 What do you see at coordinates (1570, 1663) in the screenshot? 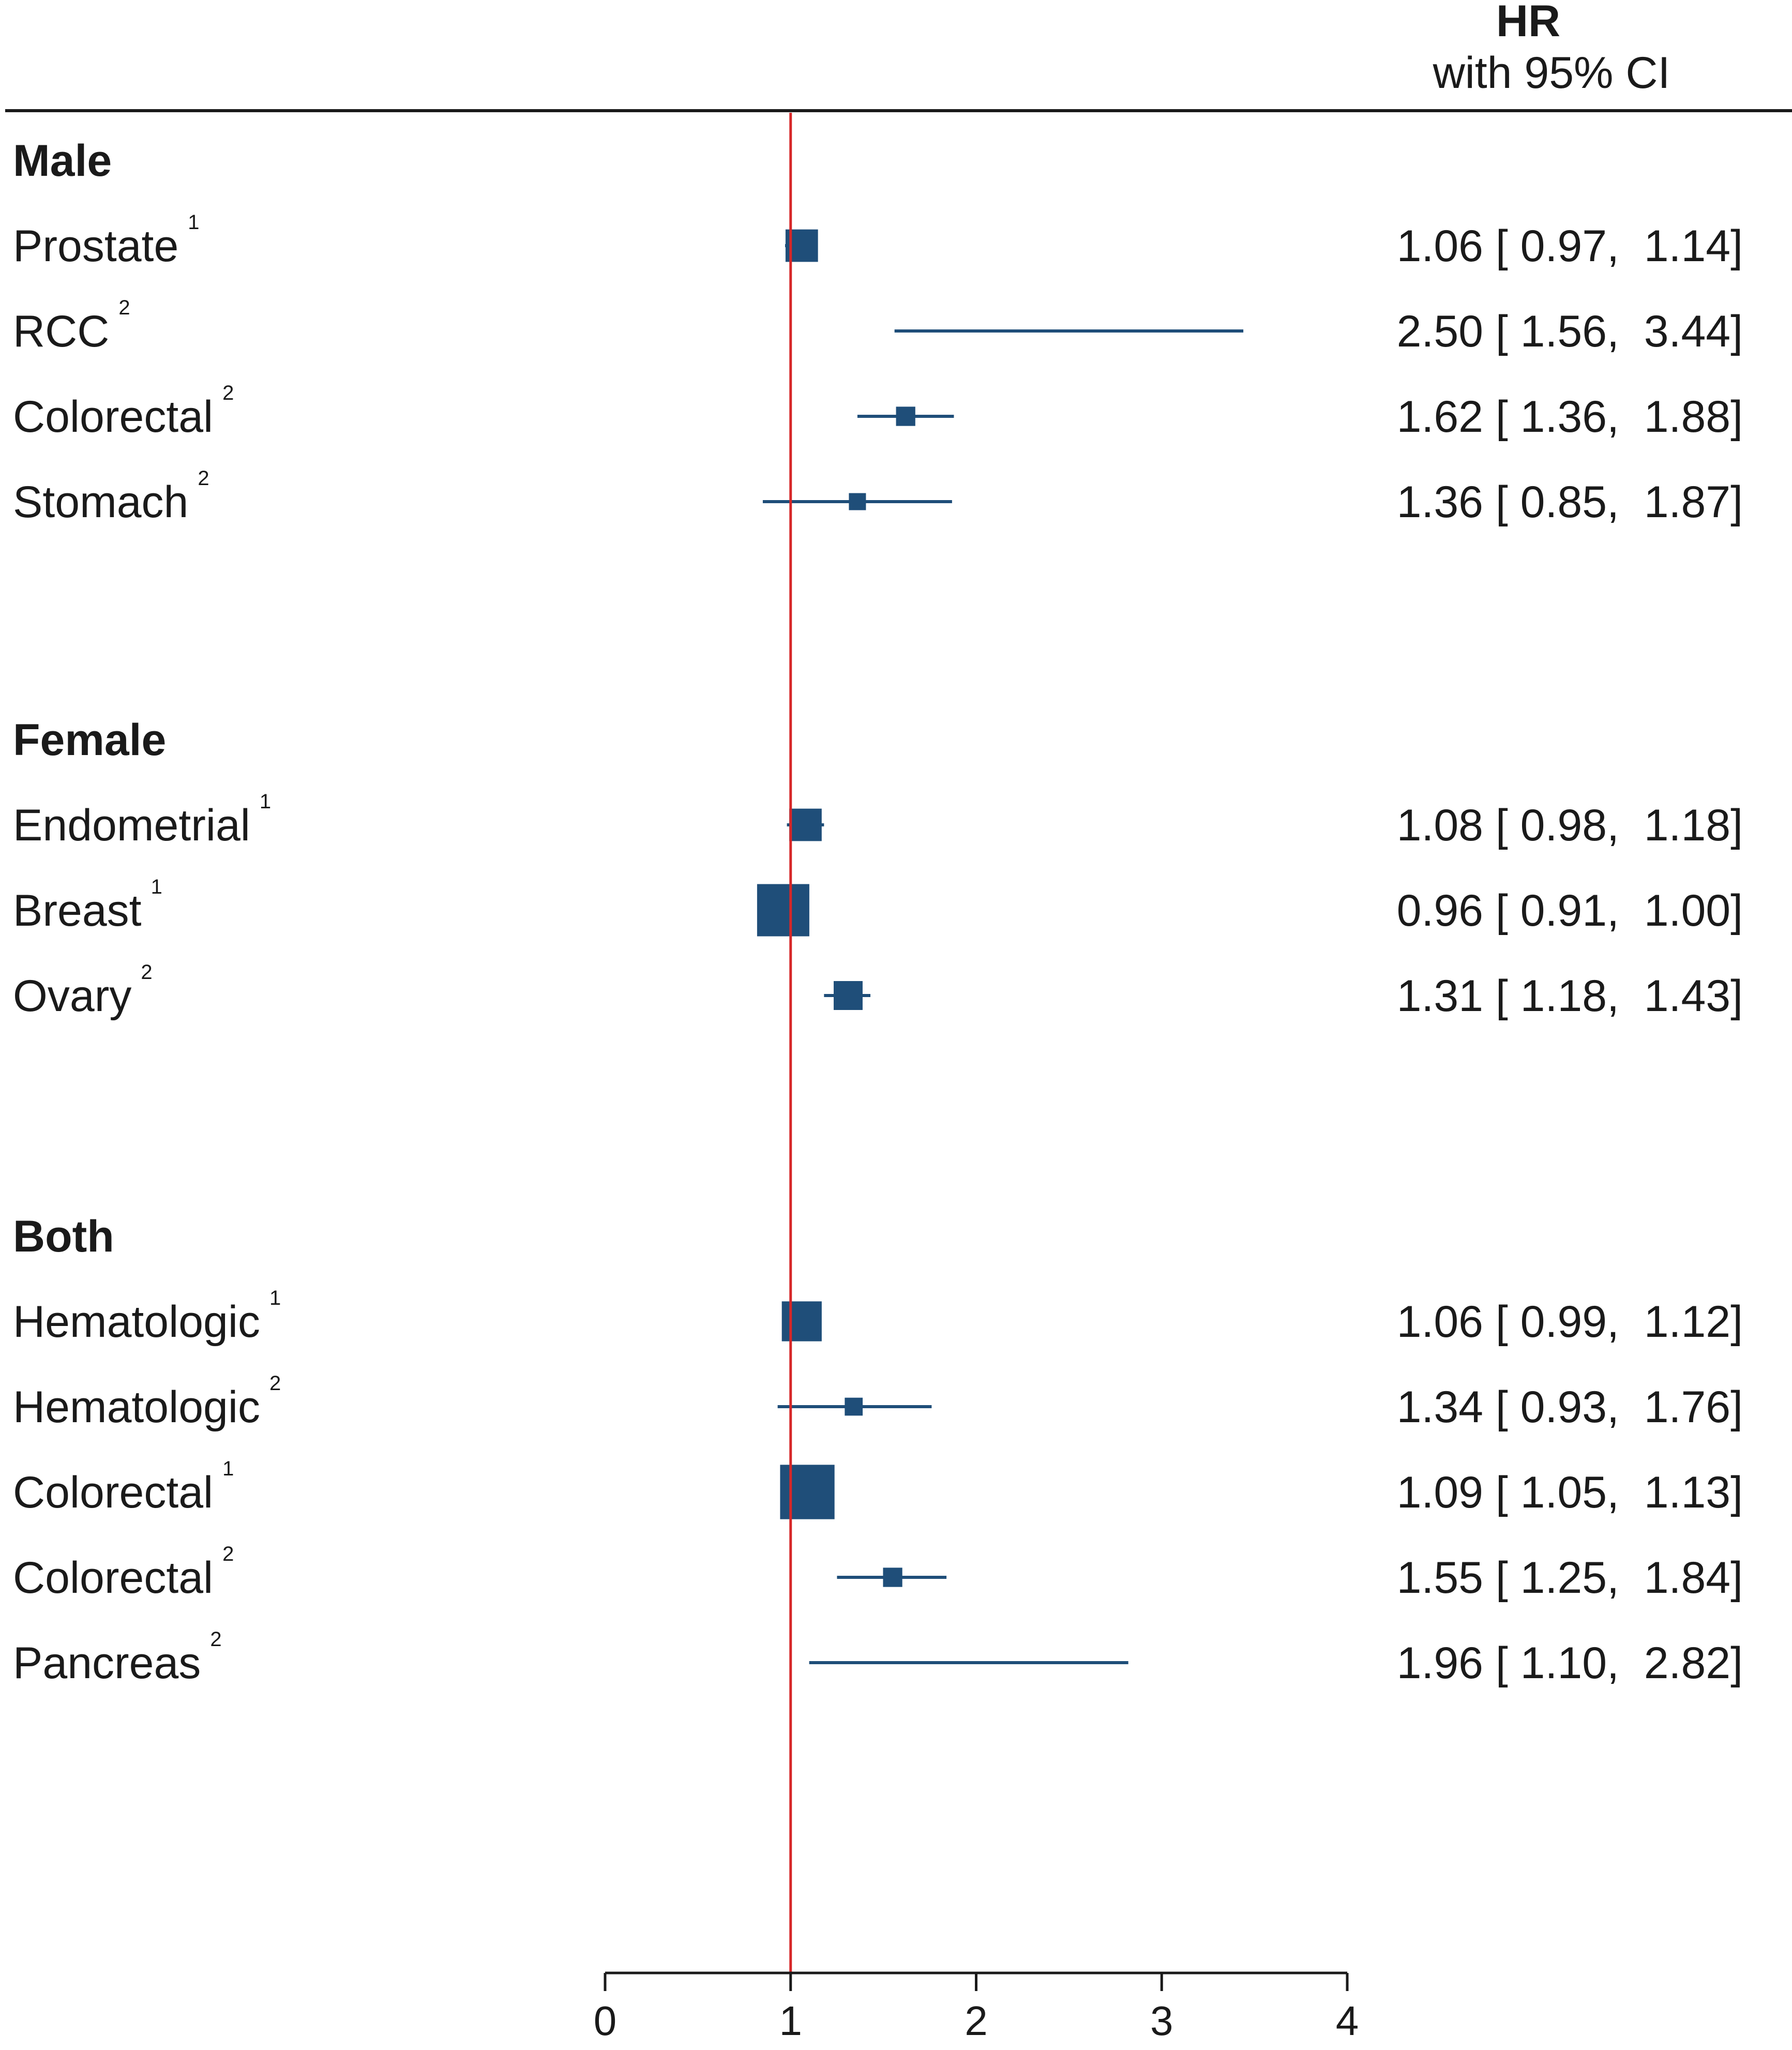
I see `row-value-pancreas-2: 1.96 [ 1.10, 2.82]` at bounding box center [1570, 1663].